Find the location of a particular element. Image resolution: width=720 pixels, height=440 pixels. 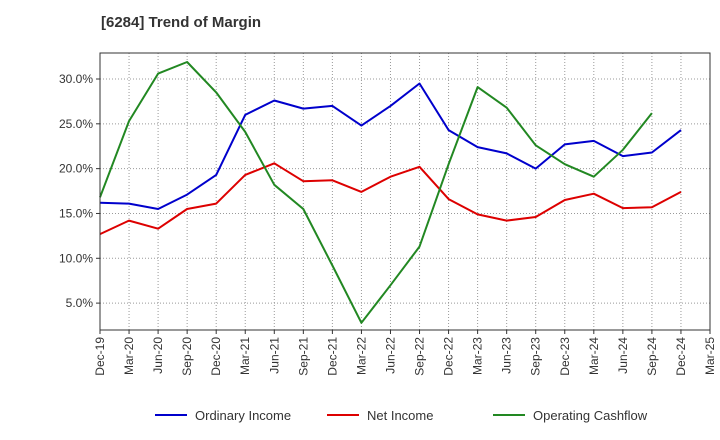

x-tick-label: Sep-20 is located at coordinates (187, 356).